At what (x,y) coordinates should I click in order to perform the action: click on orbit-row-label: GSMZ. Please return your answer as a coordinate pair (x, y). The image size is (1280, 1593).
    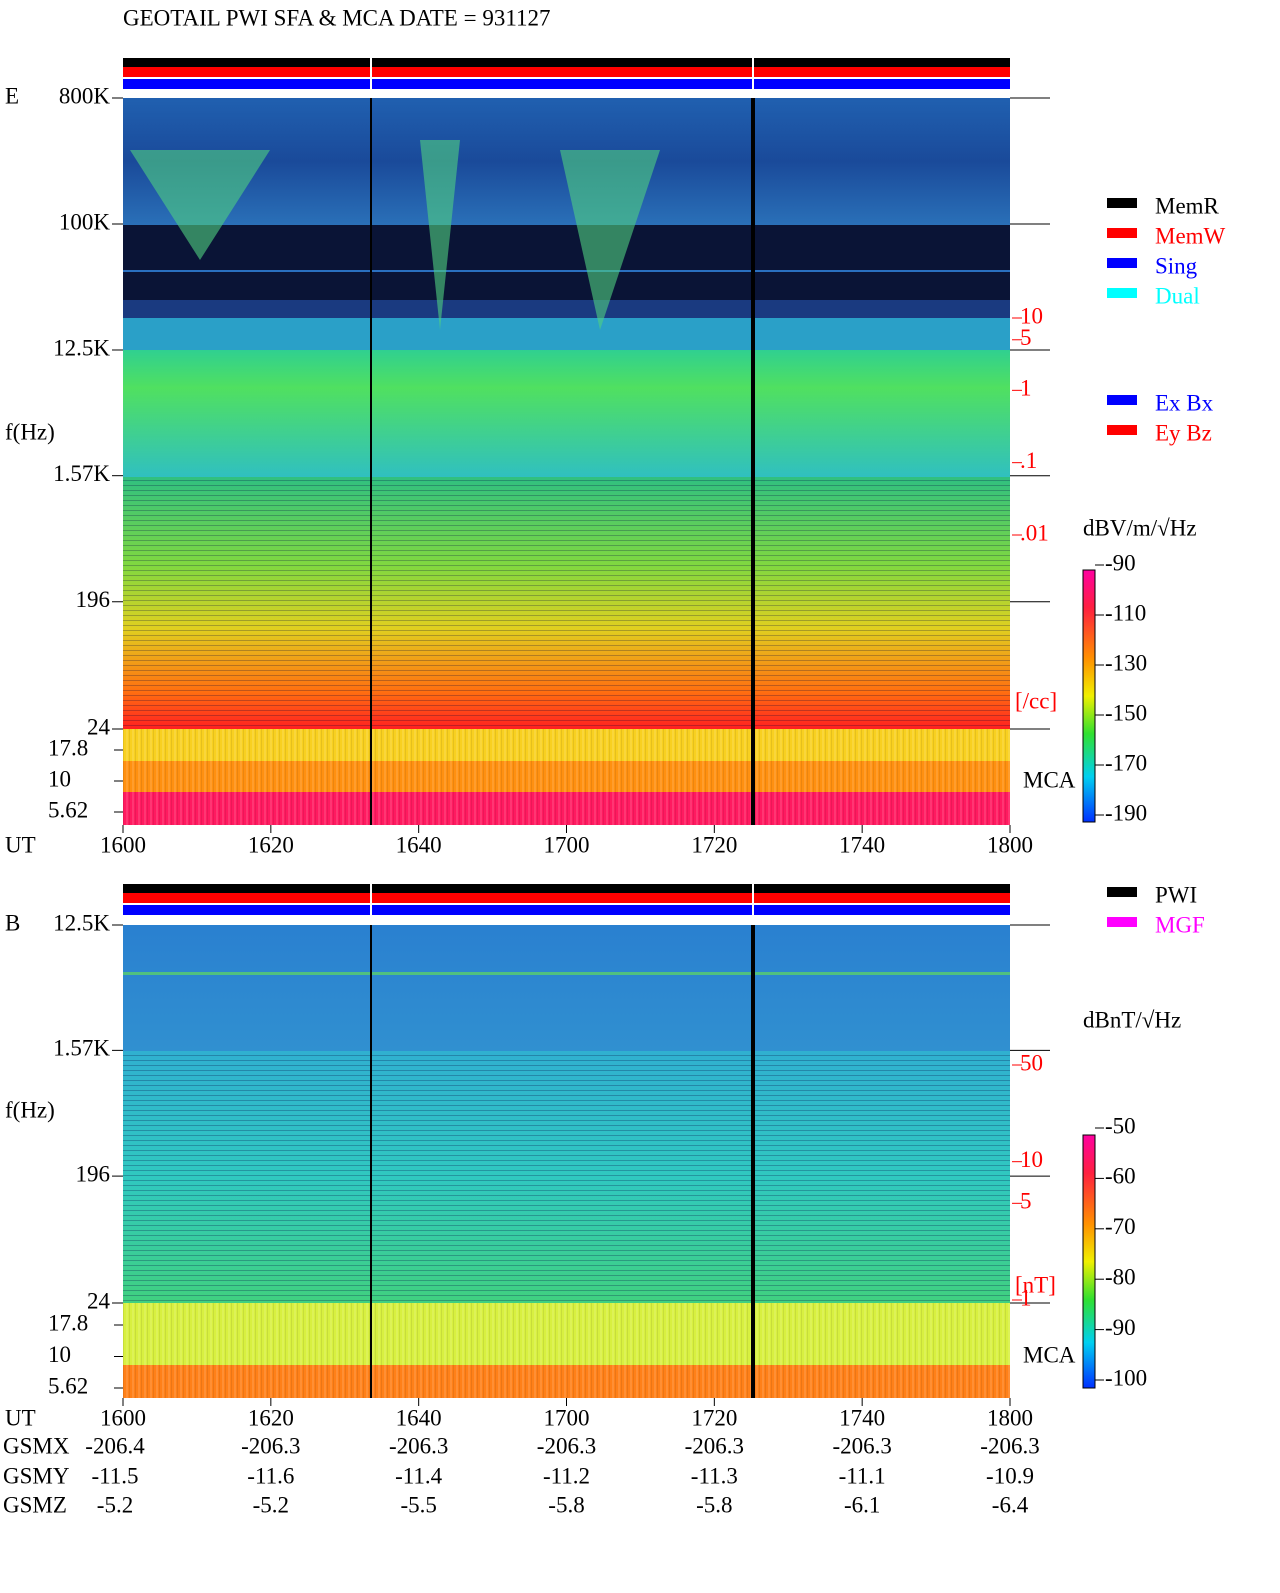
    Looking at the image, I should click on (35, 1504).